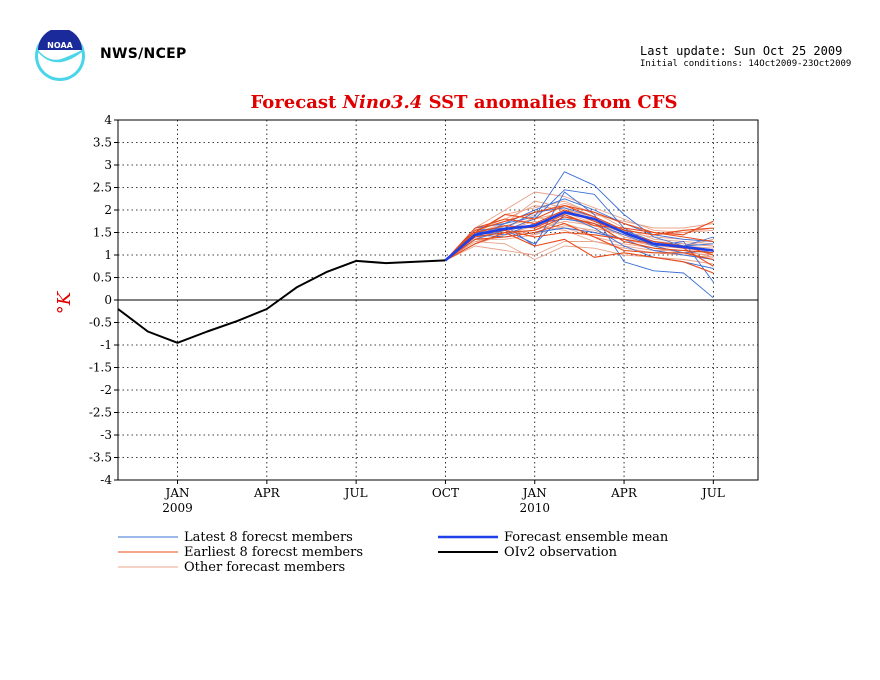 This screenshot has width=880, height=680. I want to click on y-tick-label: -3.5, so click(100, 458).